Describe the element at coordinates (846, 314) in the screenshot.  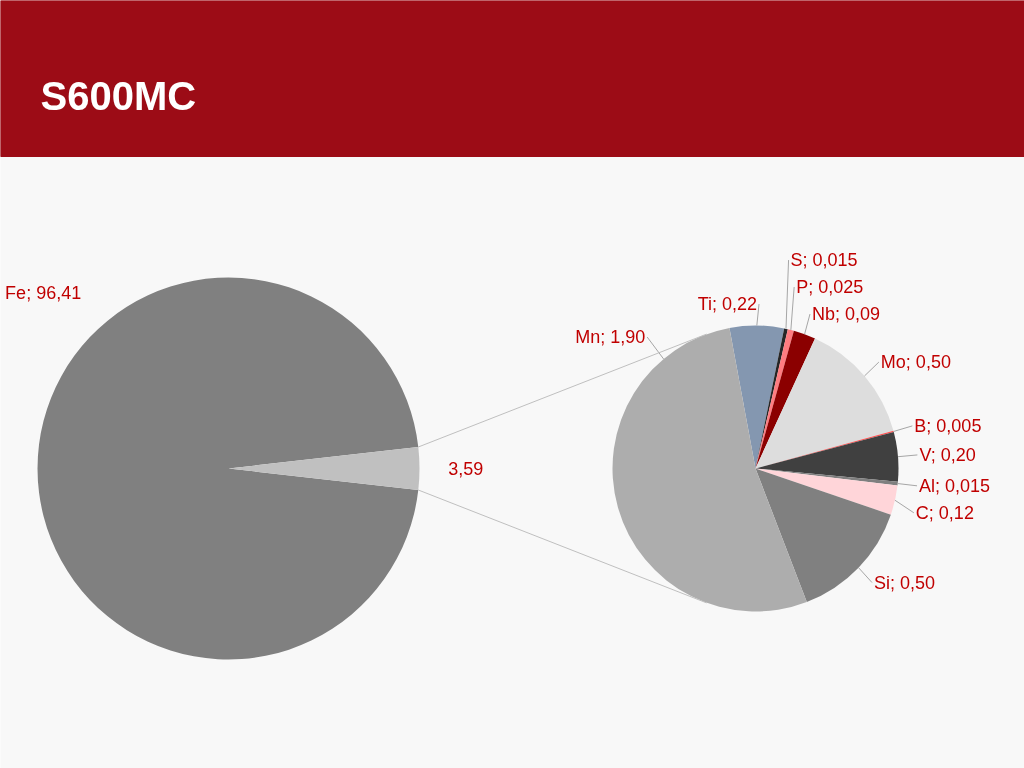
I see `slice-label: Nb; 0,09` at that location.